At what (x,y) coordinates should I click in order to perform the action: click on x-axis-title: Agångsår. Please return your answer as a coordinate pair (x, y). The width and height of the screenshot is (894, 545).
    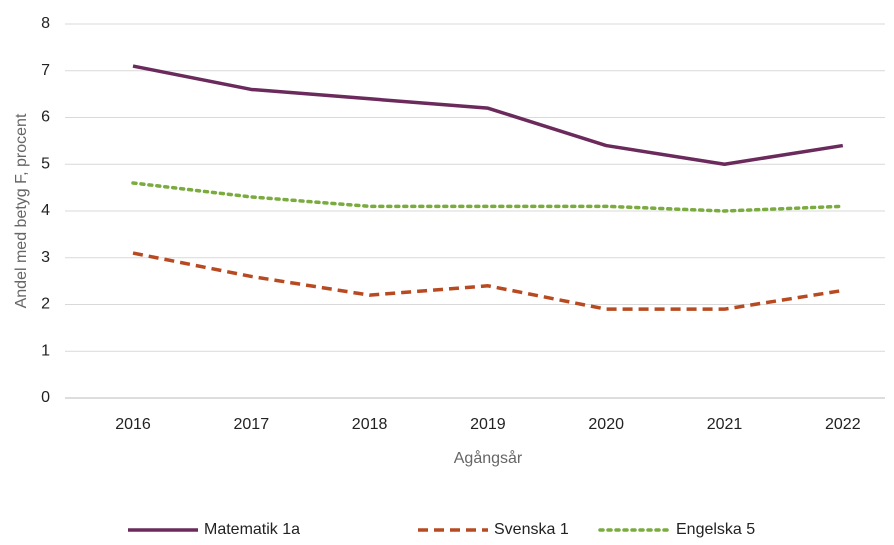
    Looking at the image, I should click on (488, 458).